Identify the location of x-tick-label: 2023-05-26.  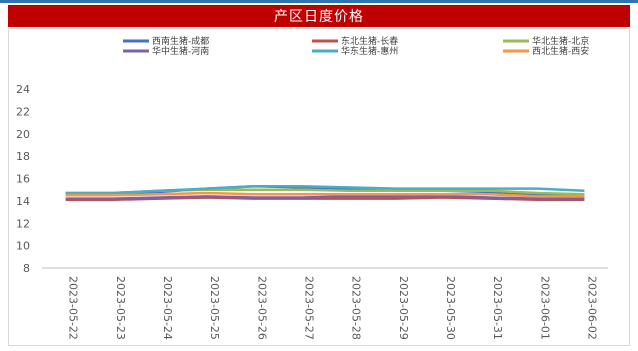
(261, 308).